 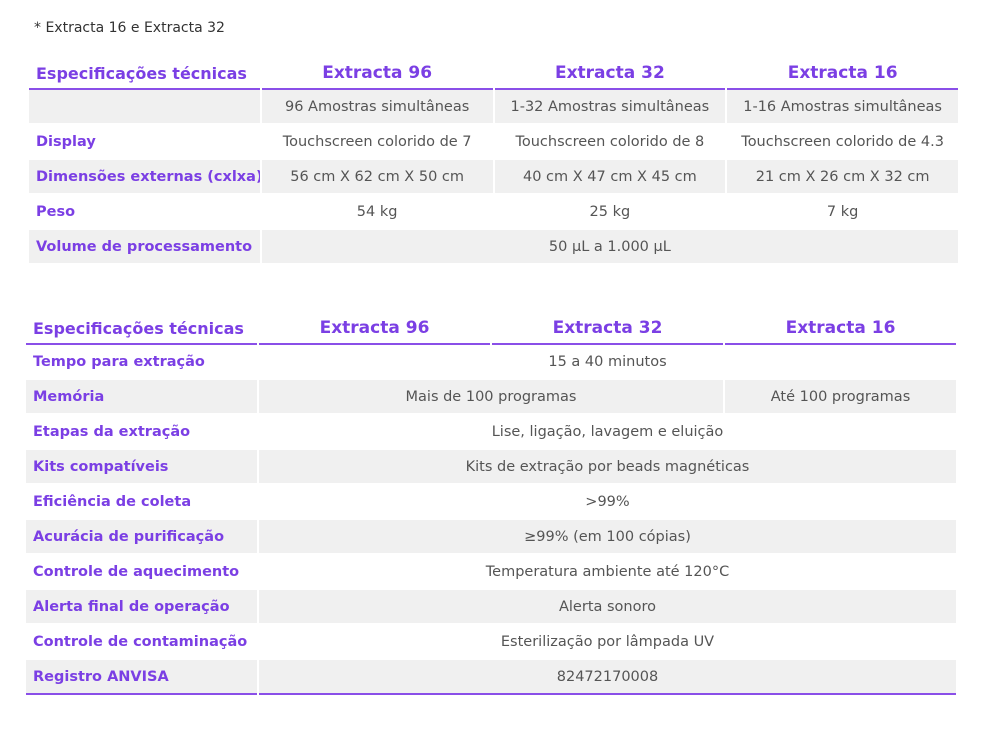 I want to click on footnote: * Extracta 16 e Extracta 32, so click(x=129, y=28).